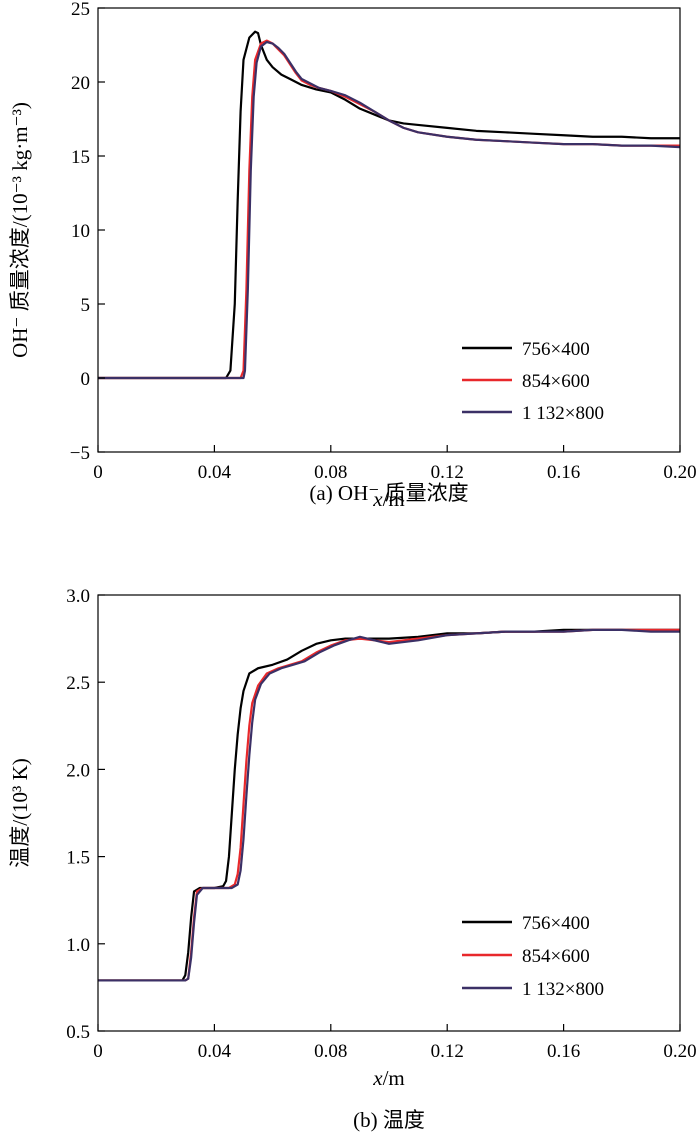 This screenshot has width=700, height=1138. What do you see at coordinates (447, 1051) in the screenshot?
I see `panel-b-x-tick-label: 0.12` at bounding box center [447, 1051].